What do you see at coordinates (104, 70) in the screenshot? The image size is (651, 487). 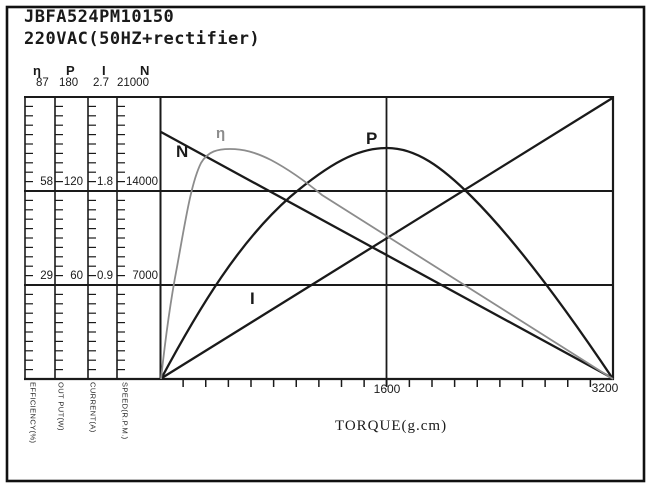 I see `current-axis-symbol: I` at bounding box center [104, 70].